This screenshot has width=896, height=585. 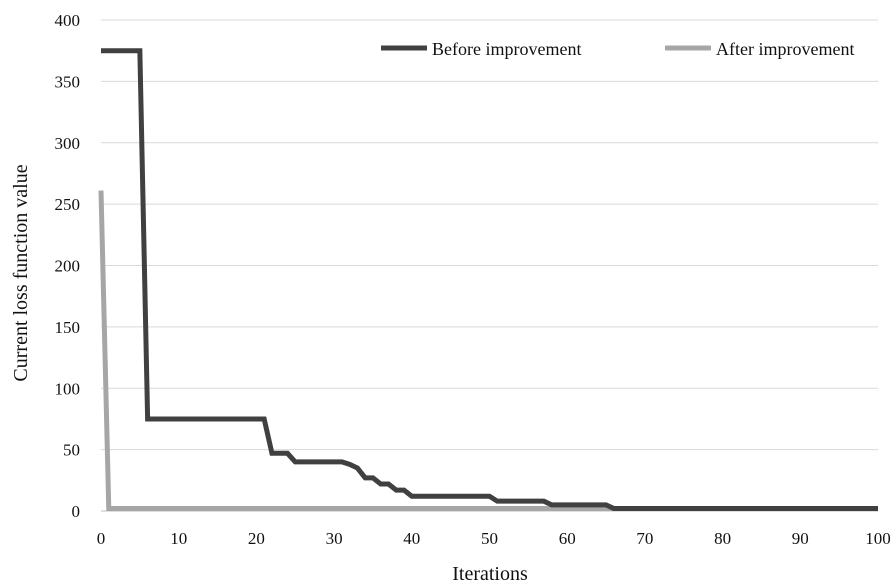 What do you see at coordinates (567, 538) in the screenshot?
I see `x-tick-label: 60` at bounding box center [567, 538].